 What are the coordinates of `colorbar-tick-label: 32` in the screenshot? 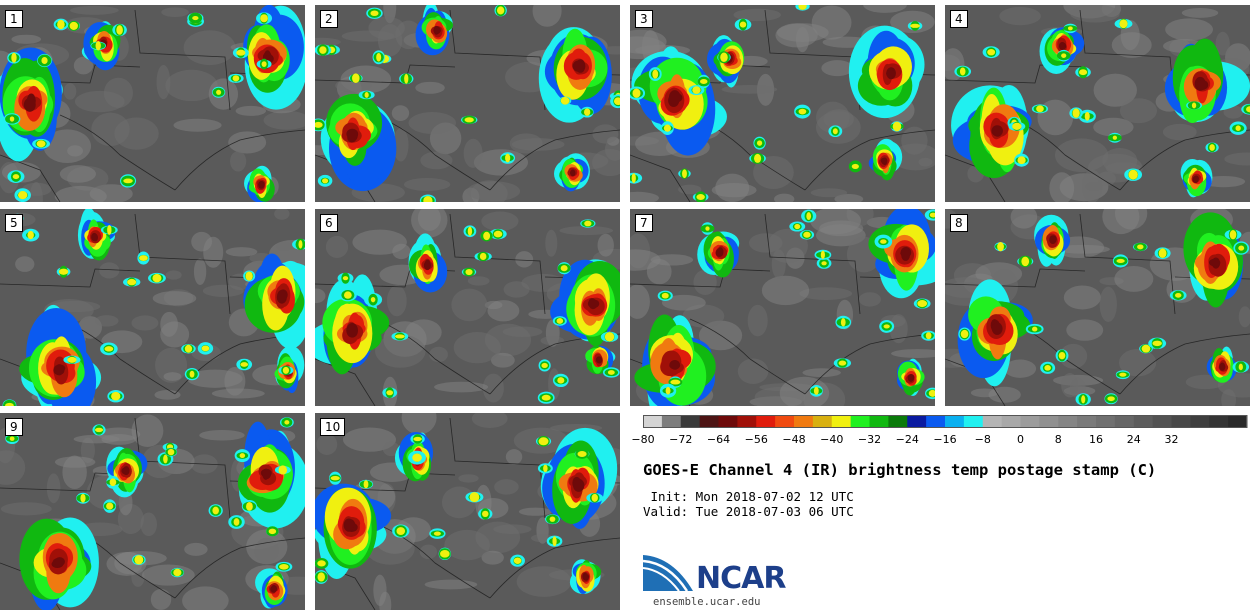 It's located at (1171, 439).